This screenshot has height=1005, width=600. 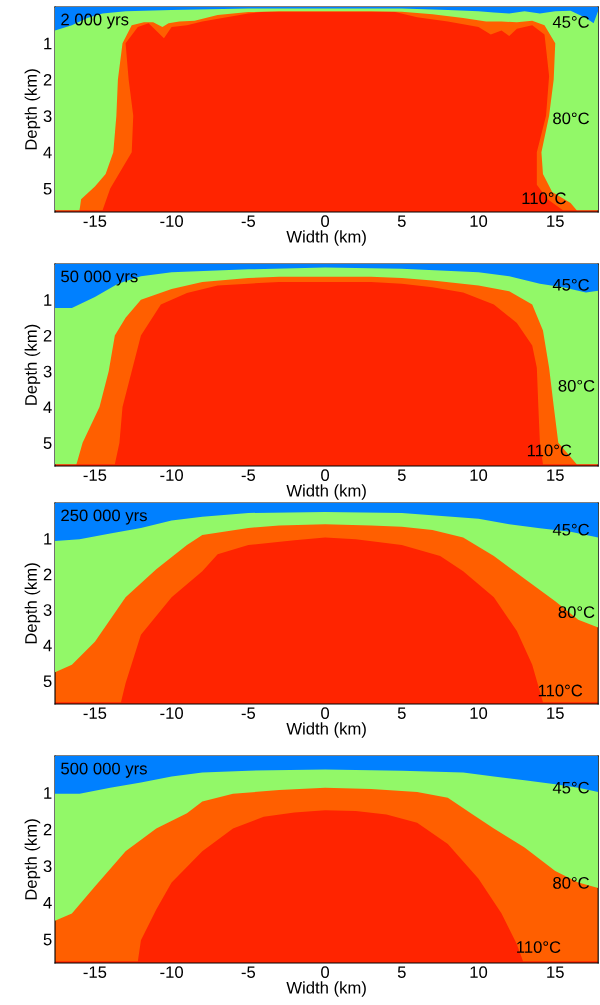 What do you see at coordinates (104, 770) in the screenshot?
I see `annotation: 500 000 yrs` at bounding box center [104, 770].